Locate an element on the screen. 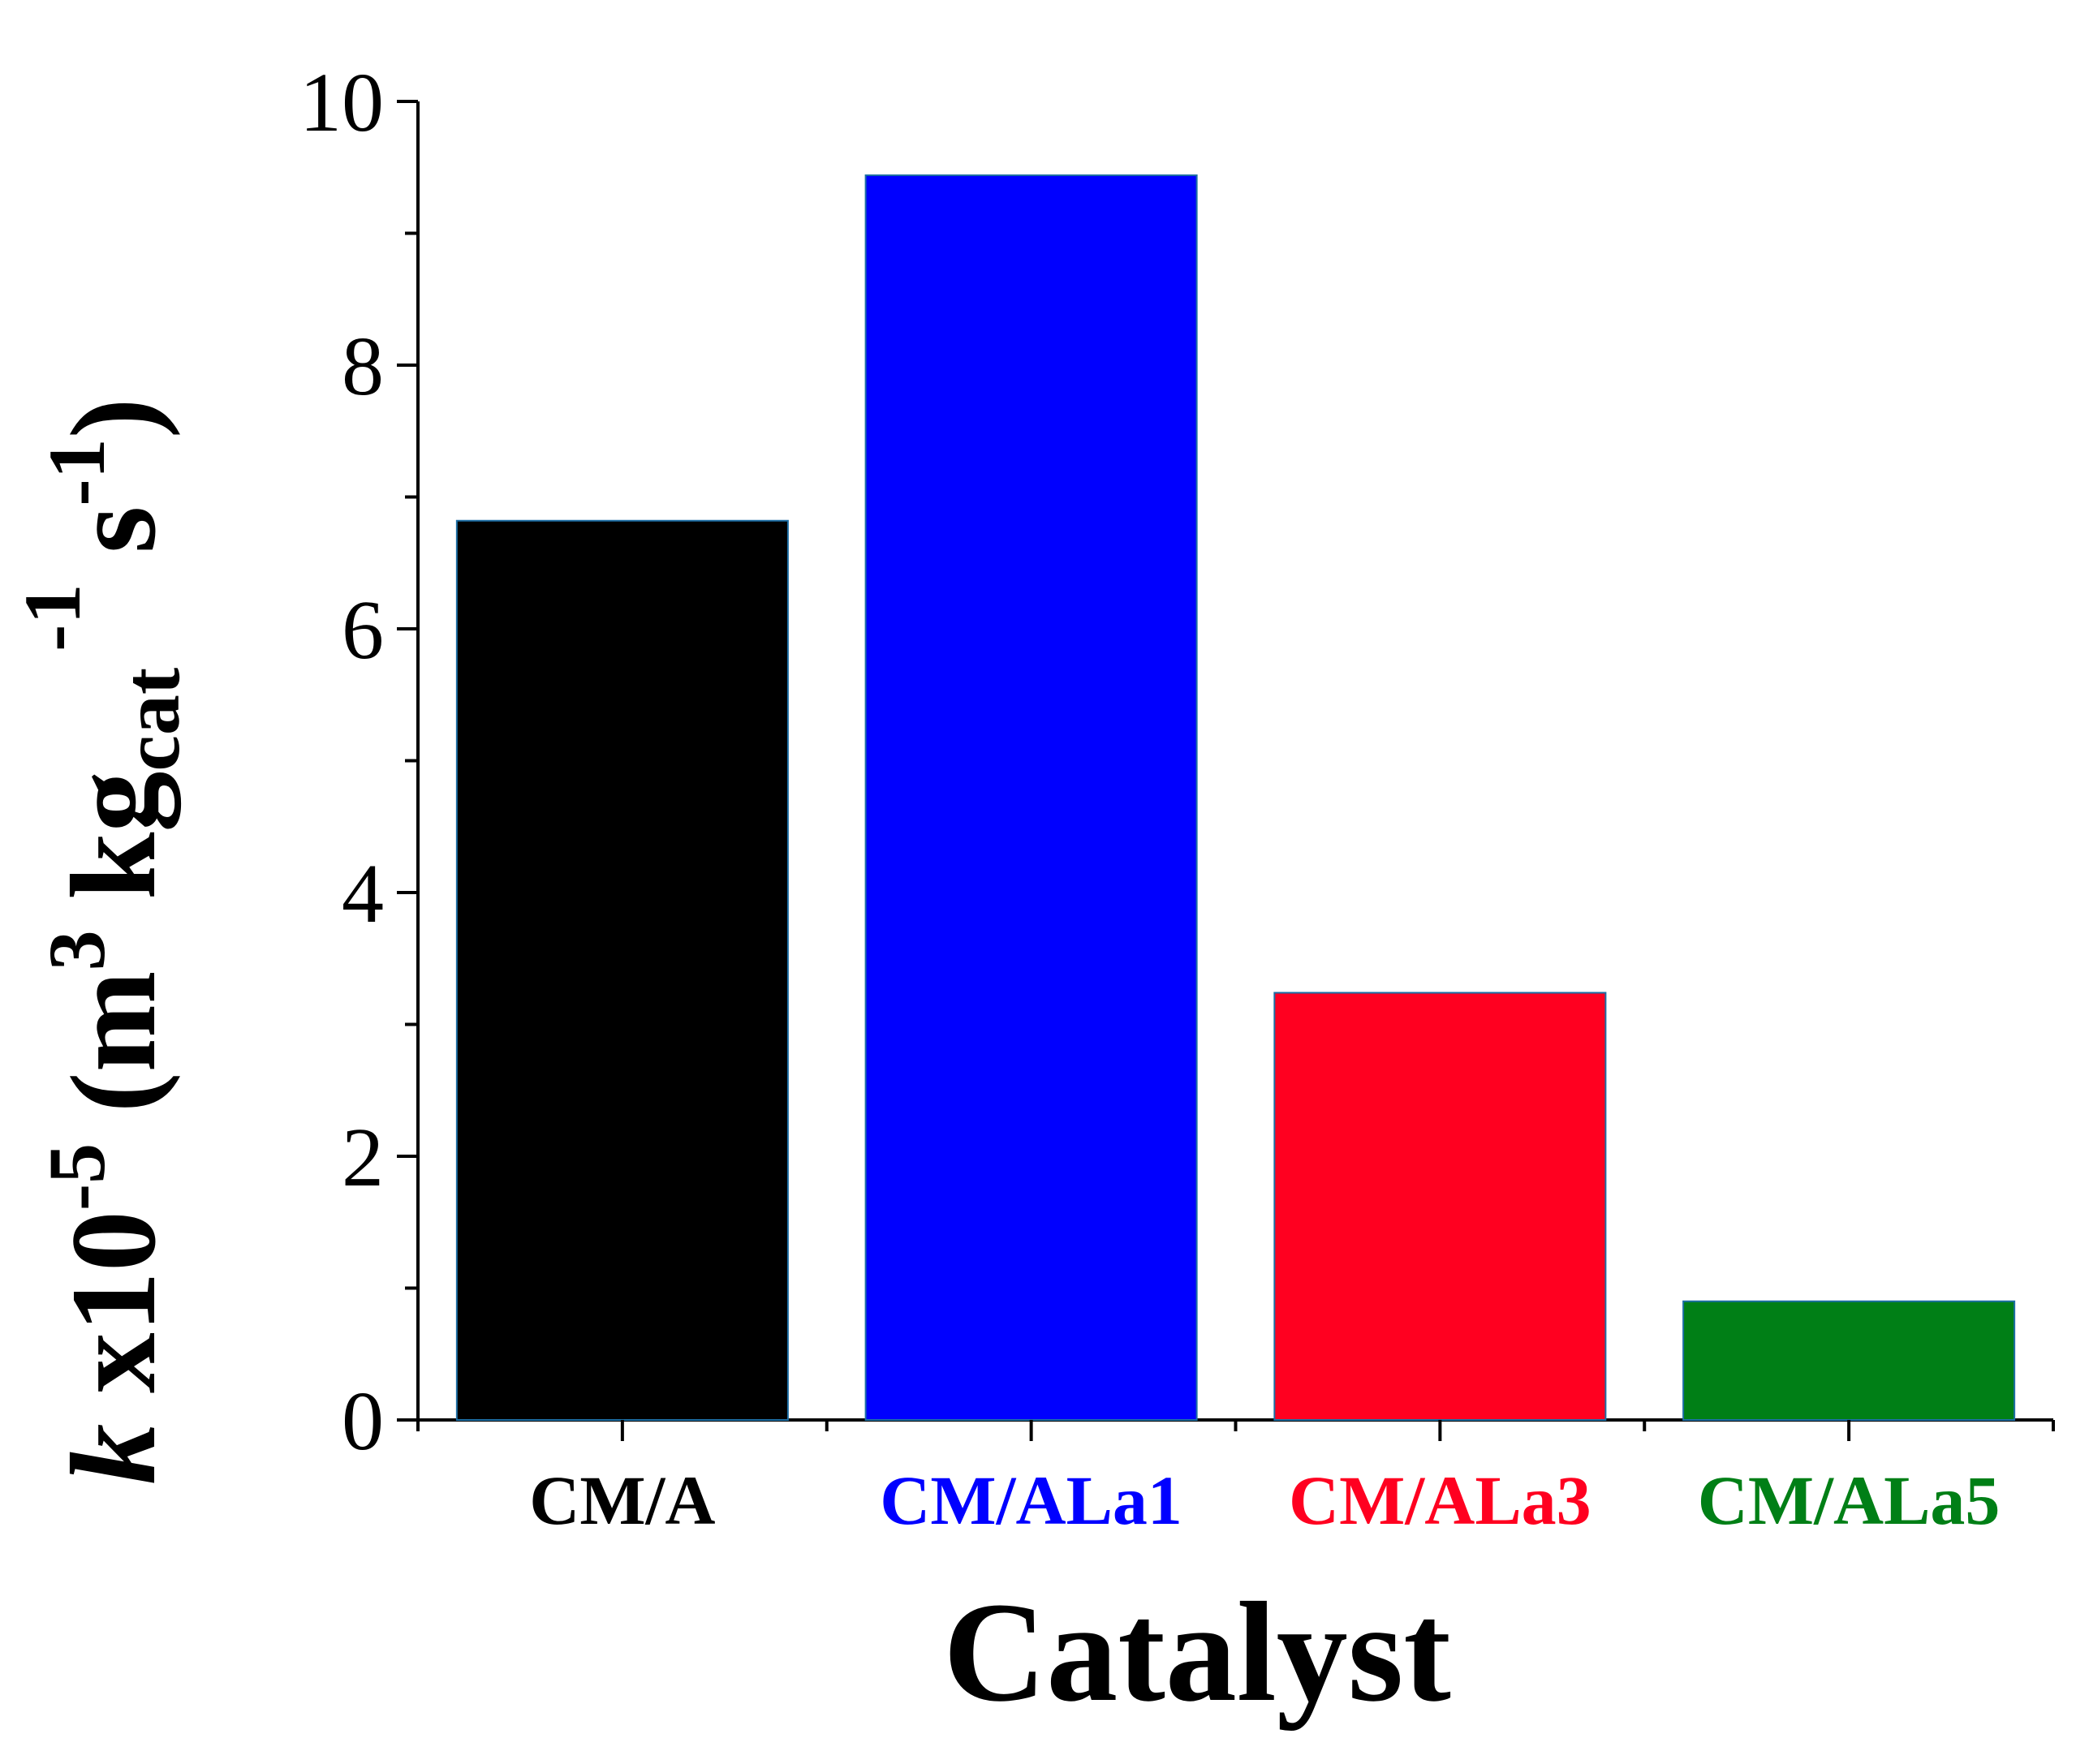  y-axis-title: k x10-5 (m3 kgcat-1 s-1) is located at coordinates (101, 941).